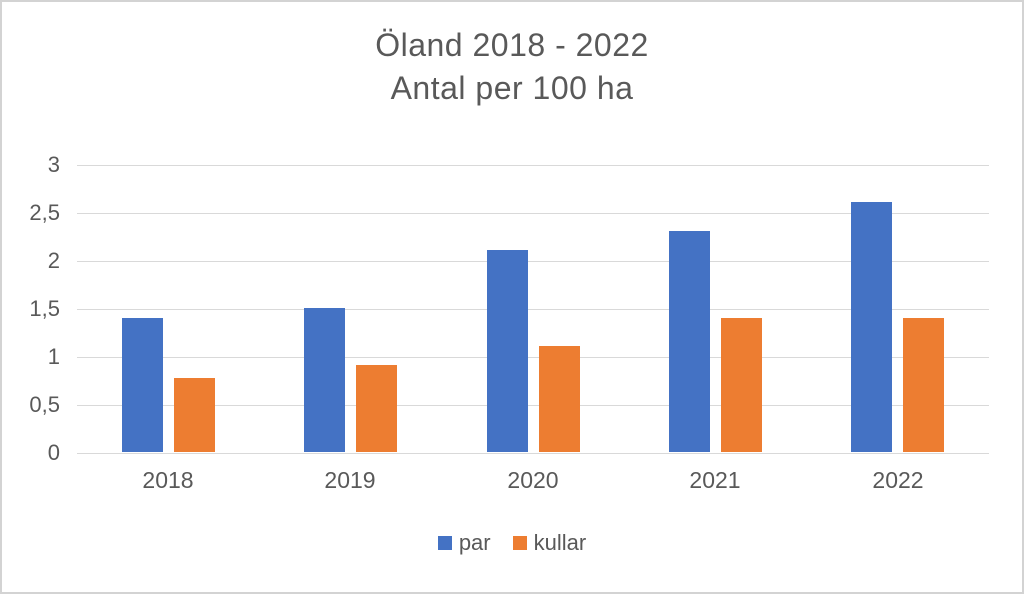  What do you see at coordinates (53, 452) in the screenshot?
I see `y-axis-tick-label: 0` at bounding box center [53, 452].